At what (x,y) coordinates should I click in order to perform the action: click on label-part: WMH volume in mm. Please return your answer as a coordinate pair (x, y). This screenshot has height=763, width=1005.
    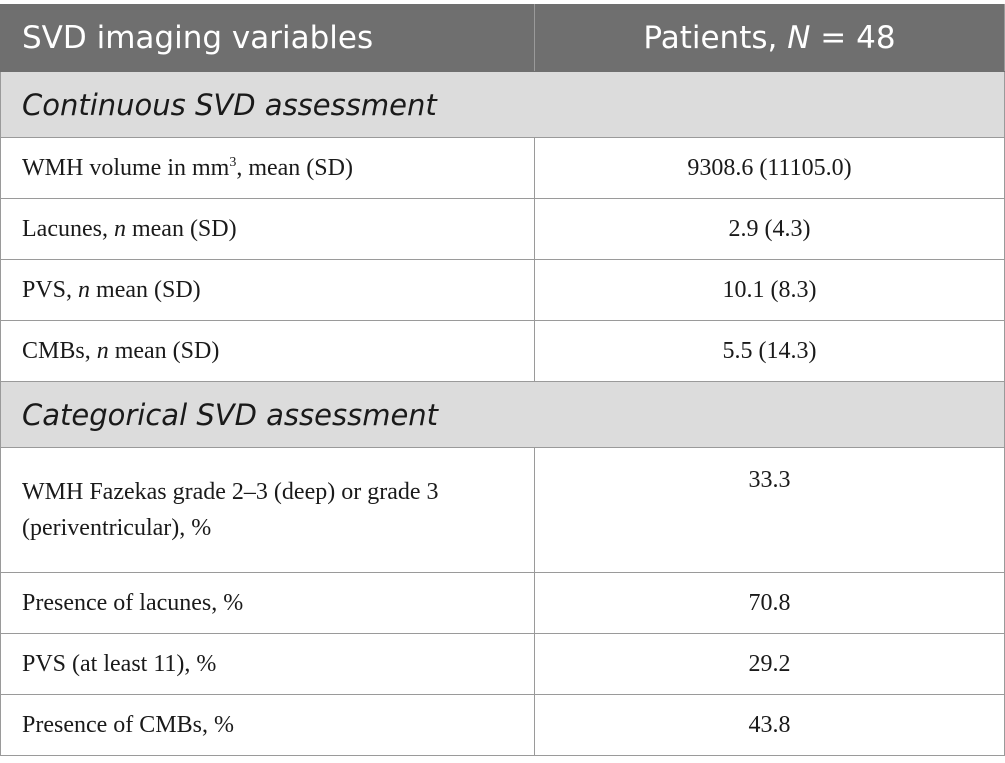
    Looking at the image, I should click on (126, 168).